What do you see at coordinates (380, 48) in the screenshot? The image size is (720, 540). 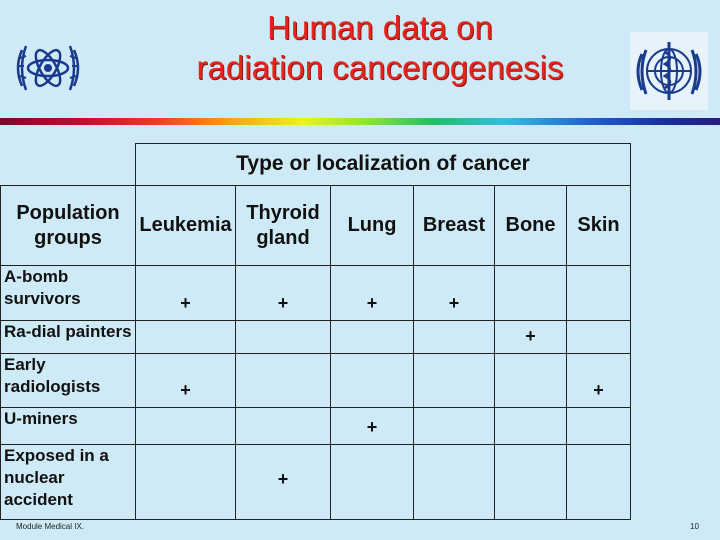 I see `slide-title: Human data on radiation cancerogenesis` at bounding box center [380, 48].